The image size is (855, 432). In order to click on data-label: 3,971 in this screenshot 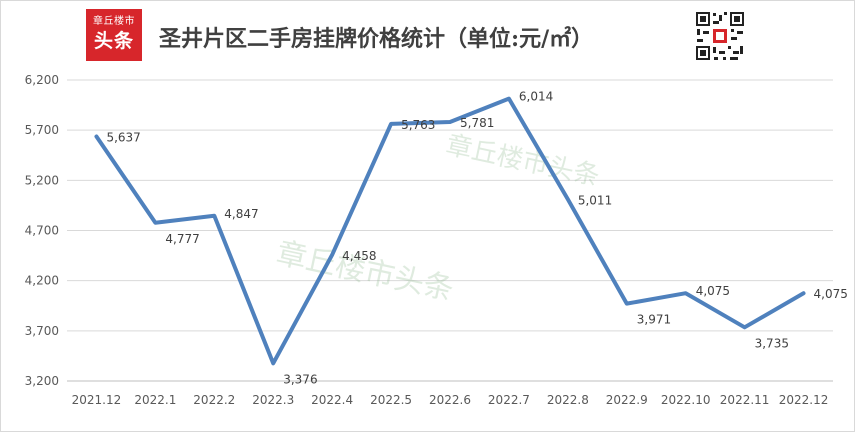, I will do `click(654, 320)`.